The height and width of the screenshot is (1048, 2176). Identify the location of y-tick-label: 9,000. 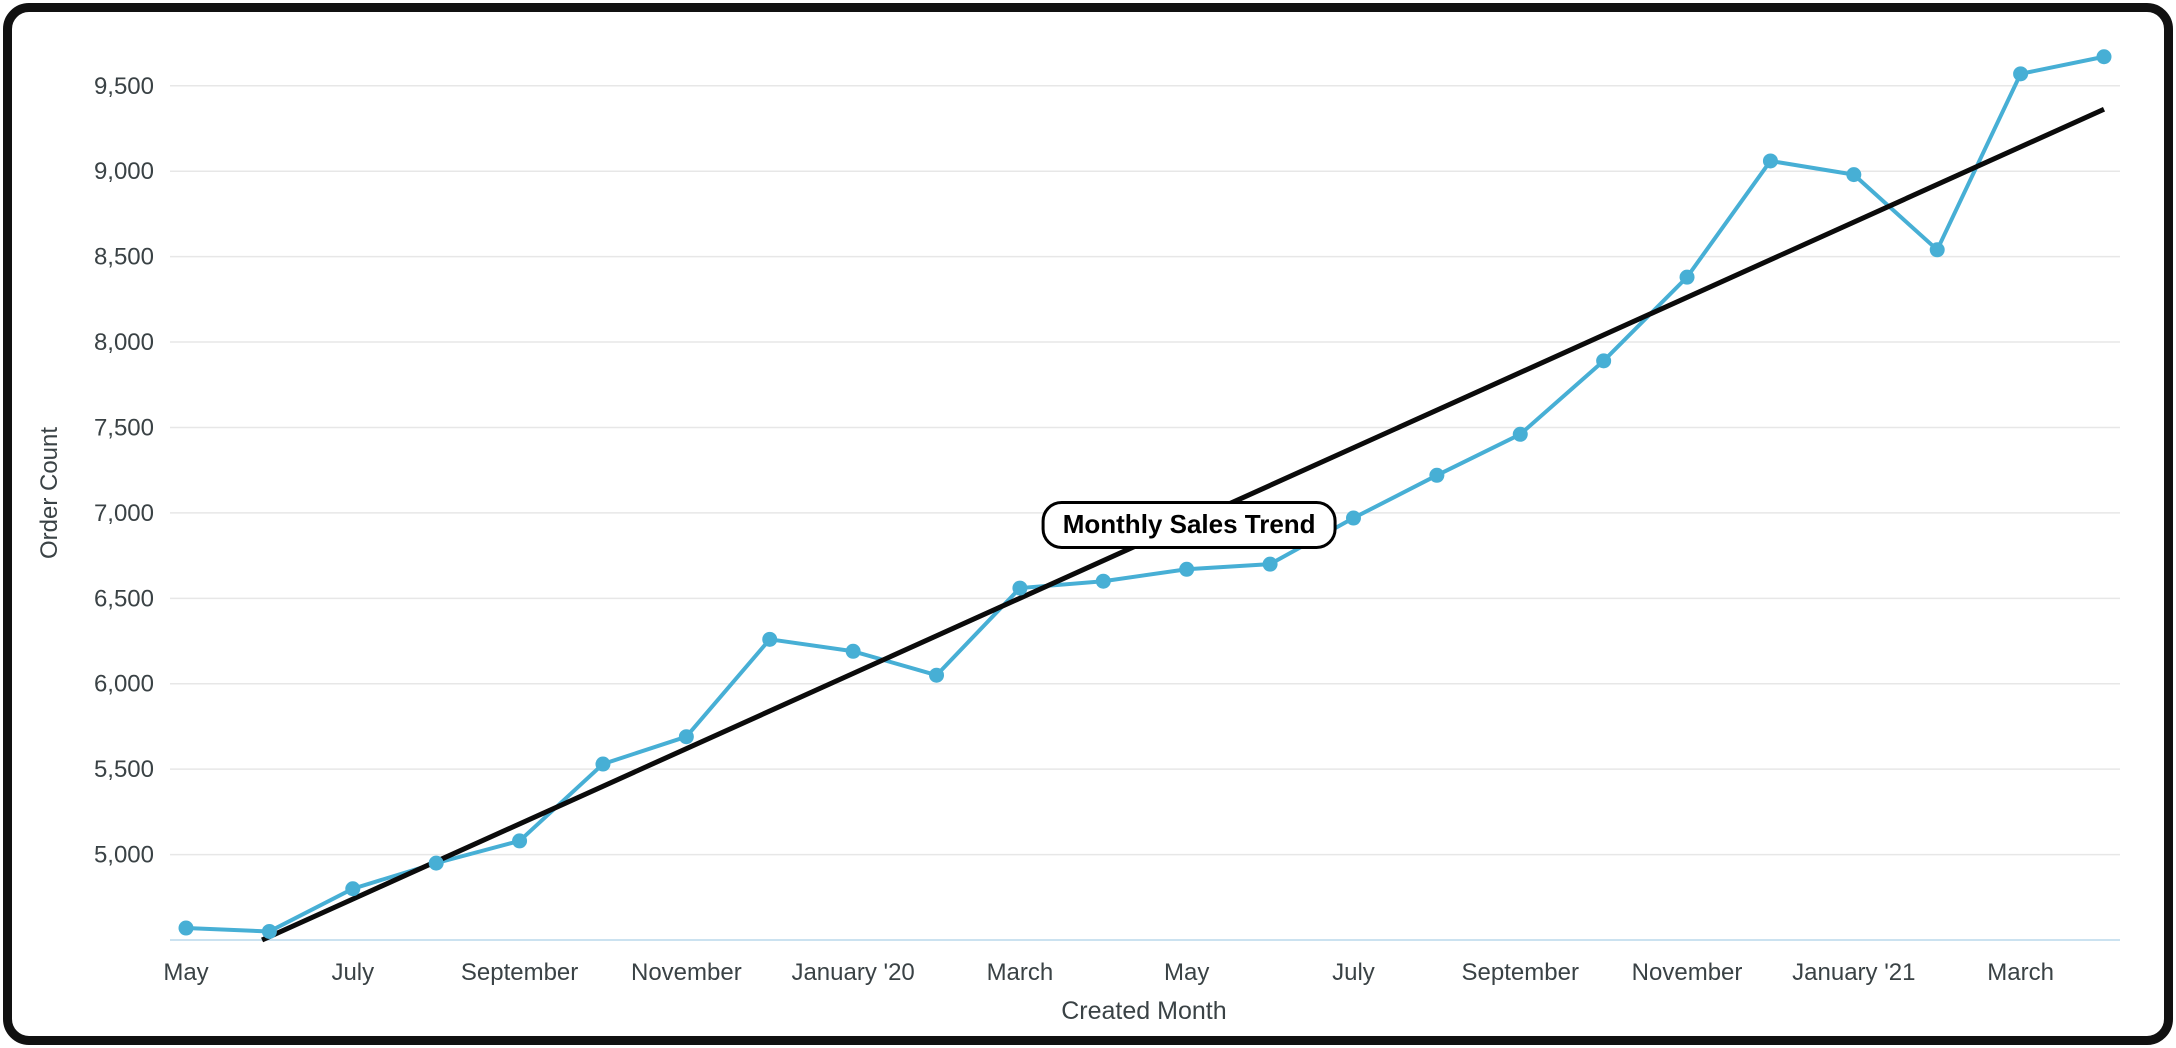
(124, 171).